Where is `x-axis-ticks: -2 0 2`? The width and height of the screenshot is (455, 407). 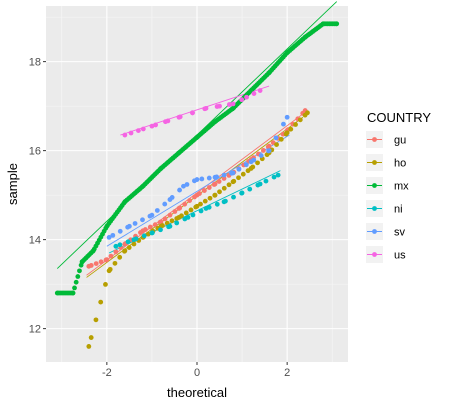 x-axis-ticks: -2 0 2 is located at coordinates (196, 370).